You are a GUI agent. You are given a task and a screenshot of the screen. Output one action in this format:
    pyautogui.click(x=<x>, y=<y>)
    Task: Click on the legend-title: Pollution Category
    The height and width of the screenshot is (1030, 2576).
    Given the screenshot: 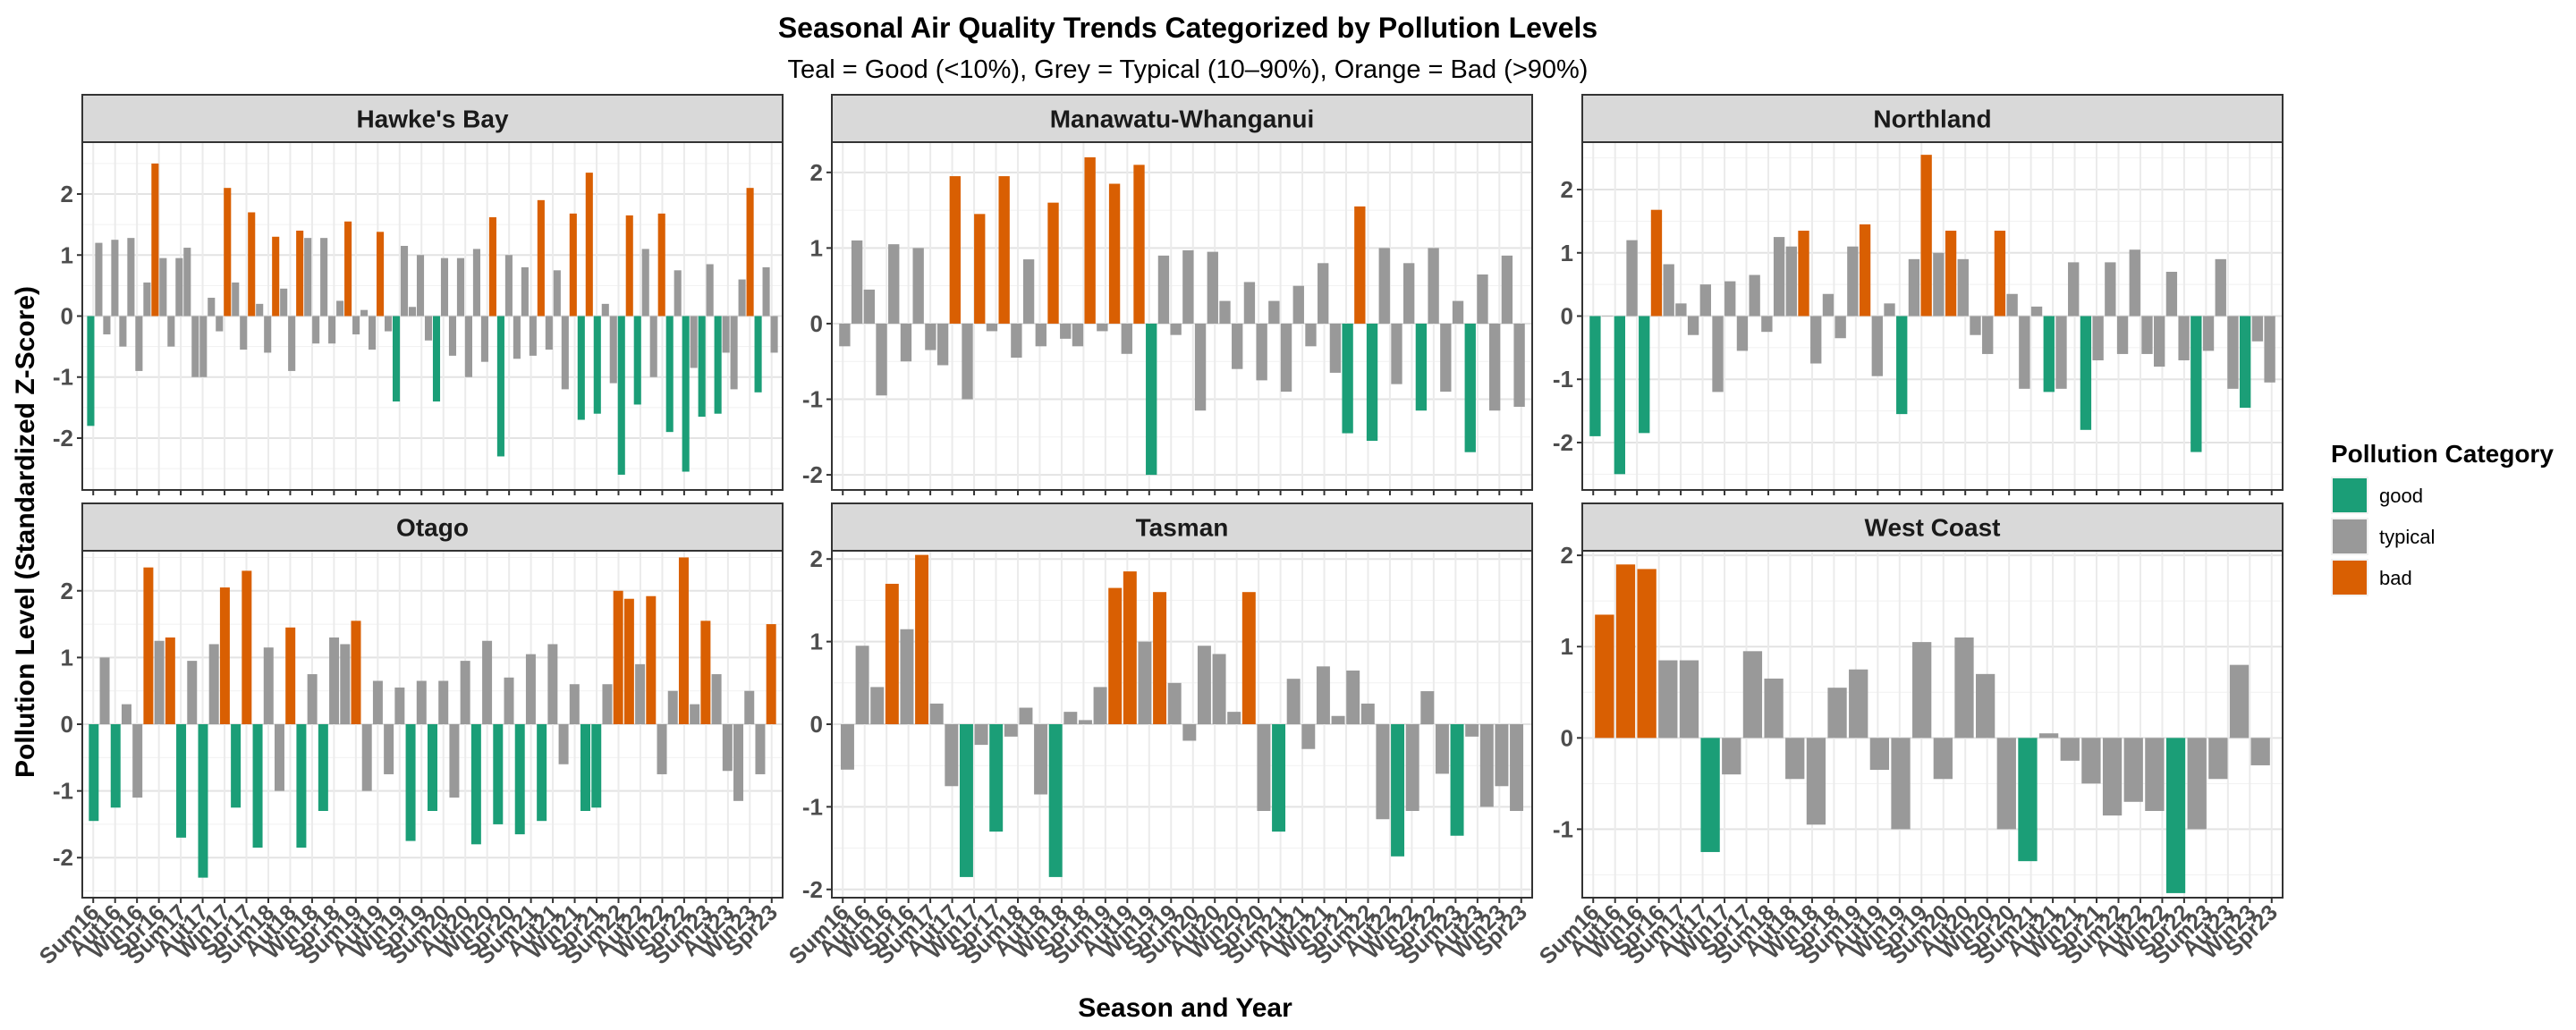 What is the action you would take?
    pyautogui.click(x=2442, y=454)
    